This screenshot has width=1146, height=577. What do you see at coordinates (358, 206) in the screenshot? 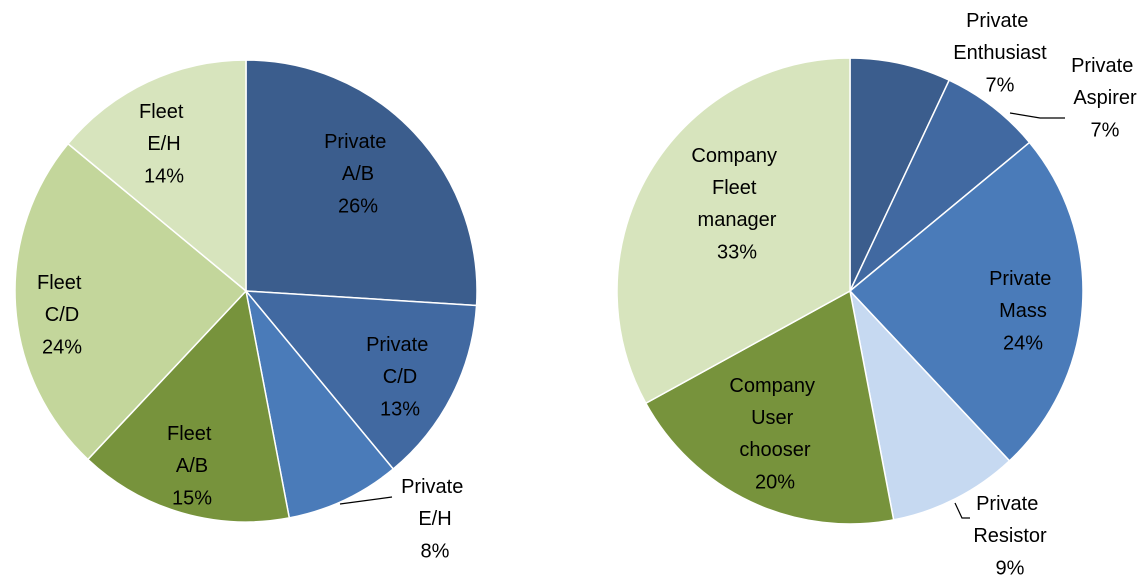
I see `value-label: 26%` at bounding box center [358, 206].